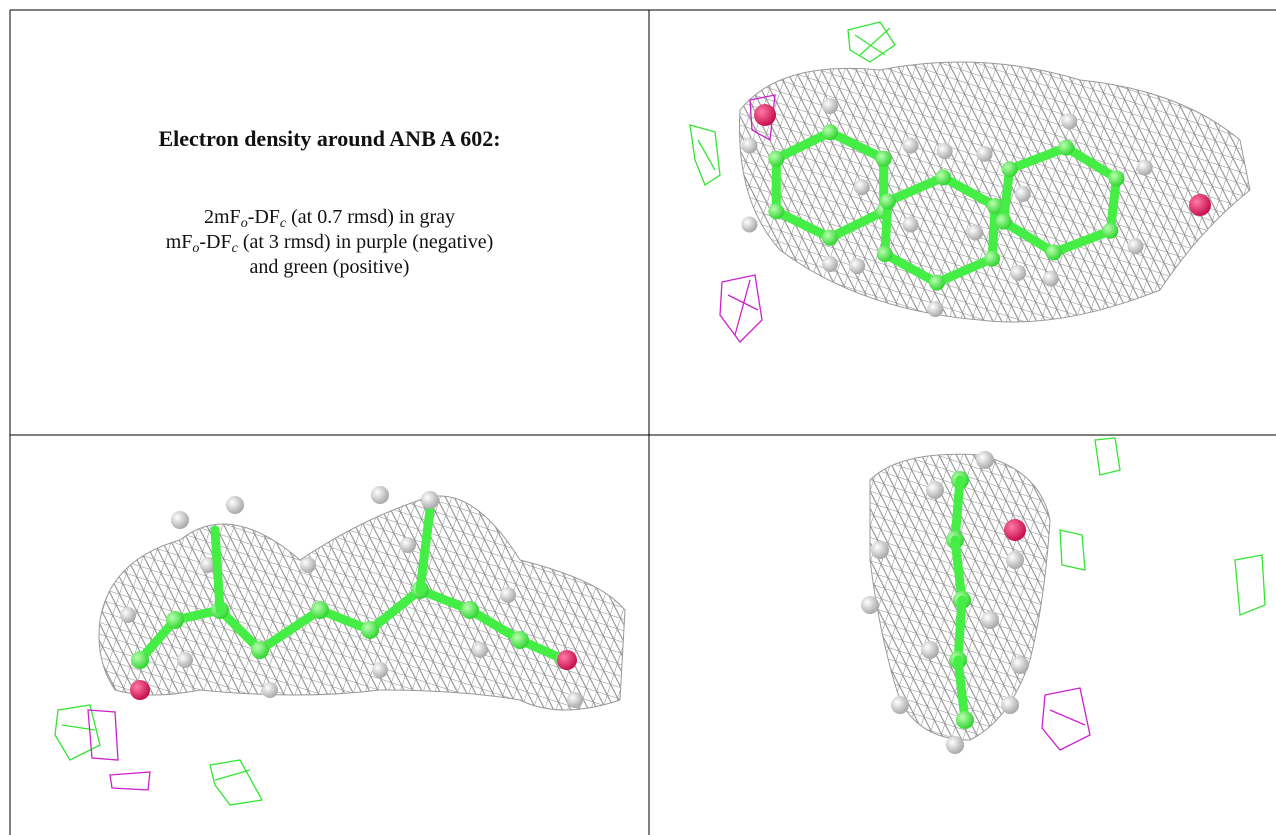  Describe the element at coordinates (222, 217) in the screenshot. I see `text-part: 2mF` at that location.